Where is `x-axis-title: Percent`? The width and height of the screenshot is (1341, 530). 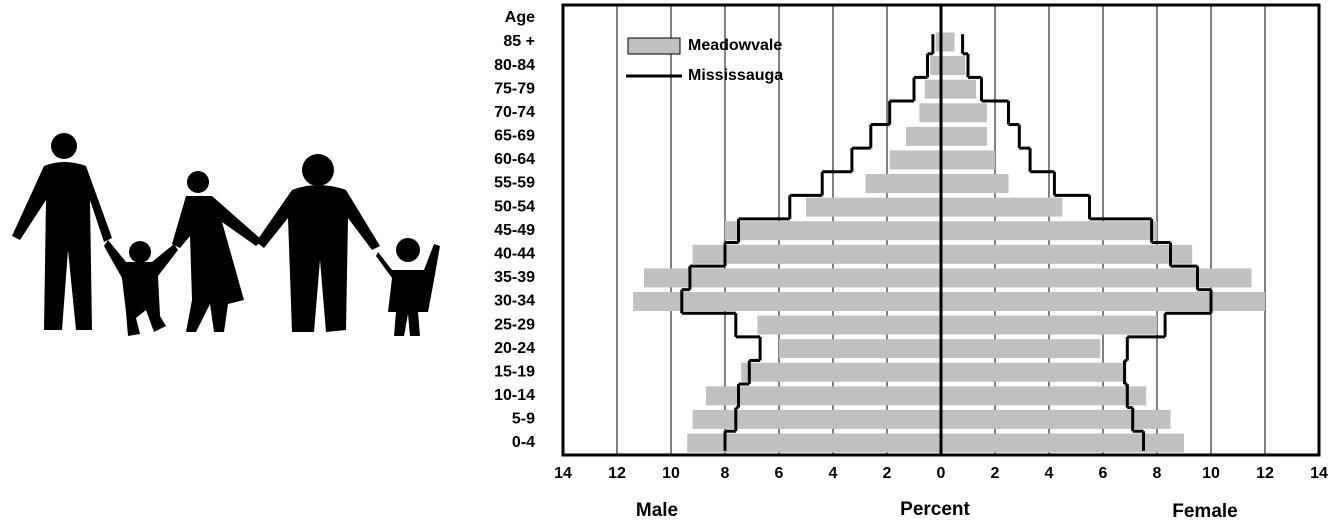
x-axis-title: Percent is located at coordinates (935, 509).